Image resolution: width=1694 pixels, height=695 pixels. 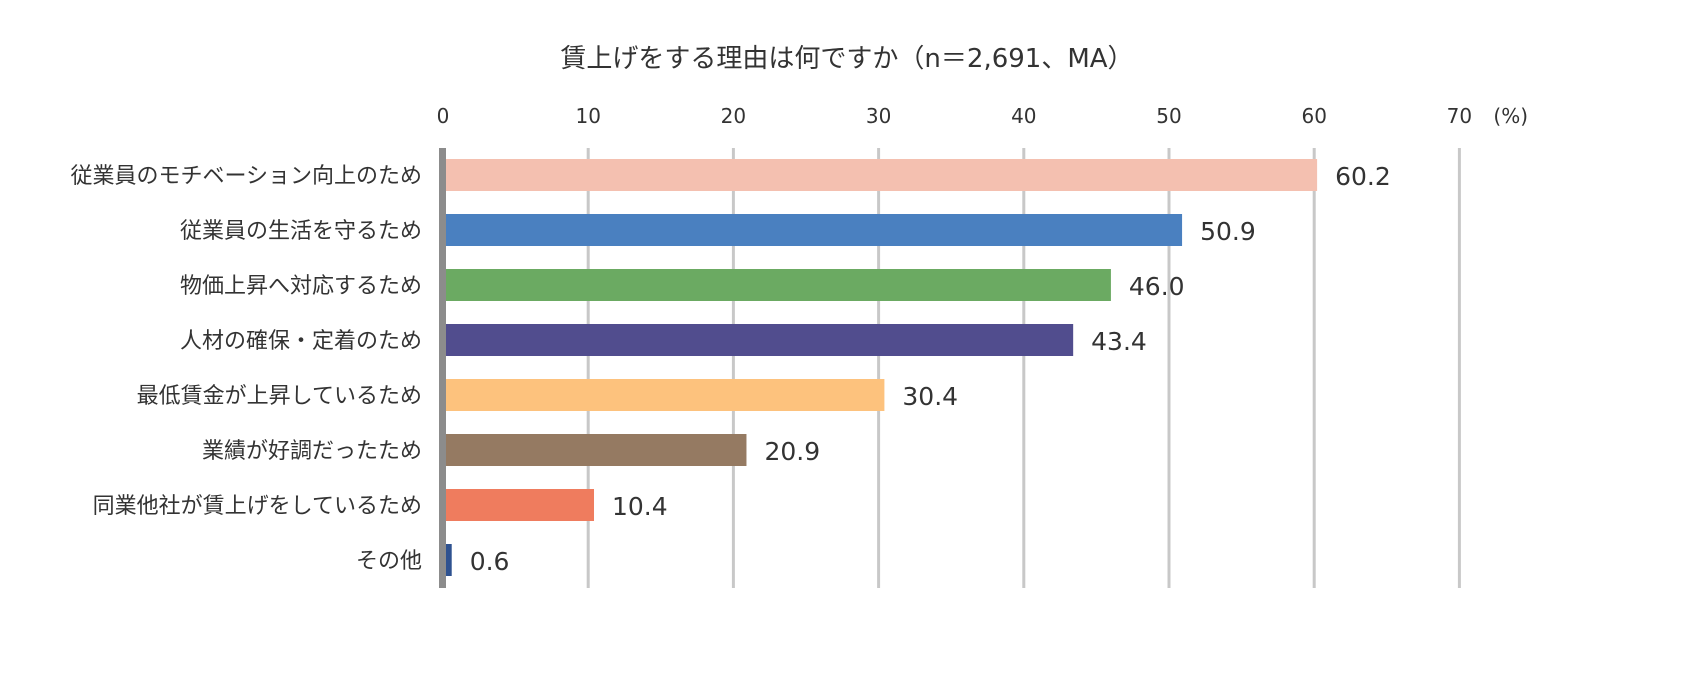 What do you see at coordinates (246, 176) in the screenshot?
I see `category-label: 従業員のモチベーション向上のため` at bounding box center [246, 176].